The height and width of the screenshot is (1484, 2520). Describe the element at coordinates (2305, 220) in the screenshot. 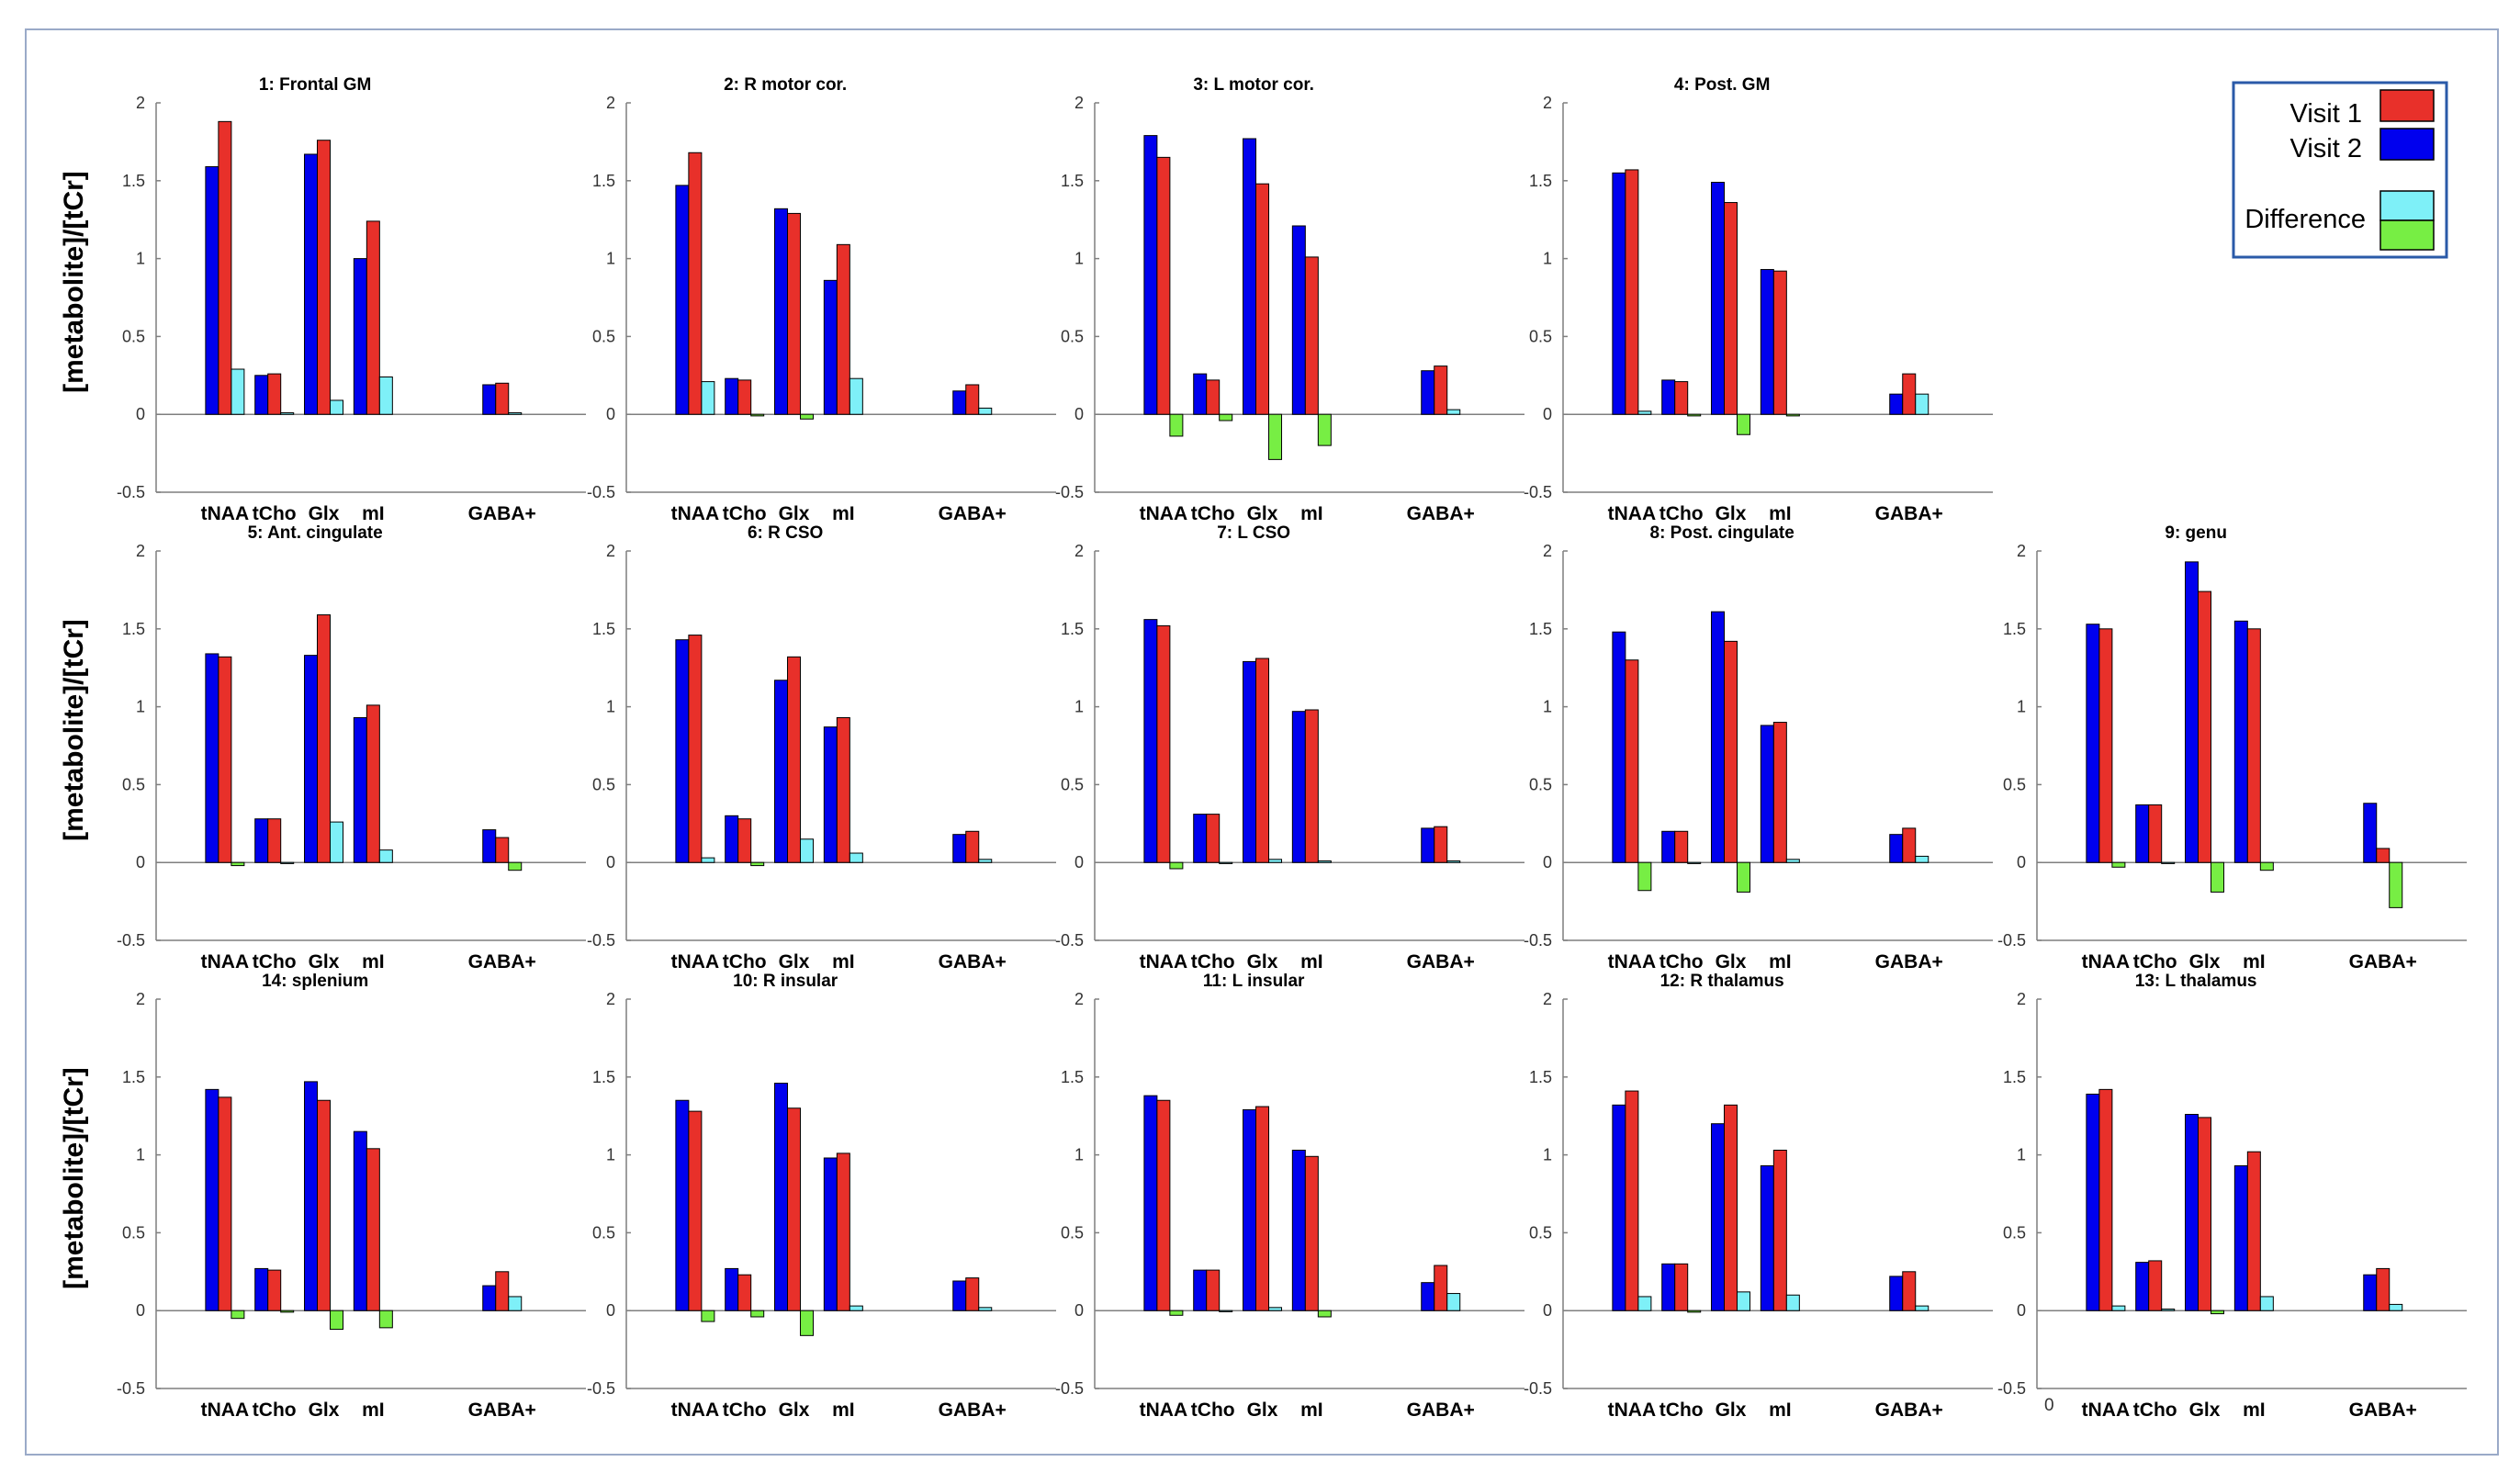

I see `legend-difference-label: Difference` at that location.